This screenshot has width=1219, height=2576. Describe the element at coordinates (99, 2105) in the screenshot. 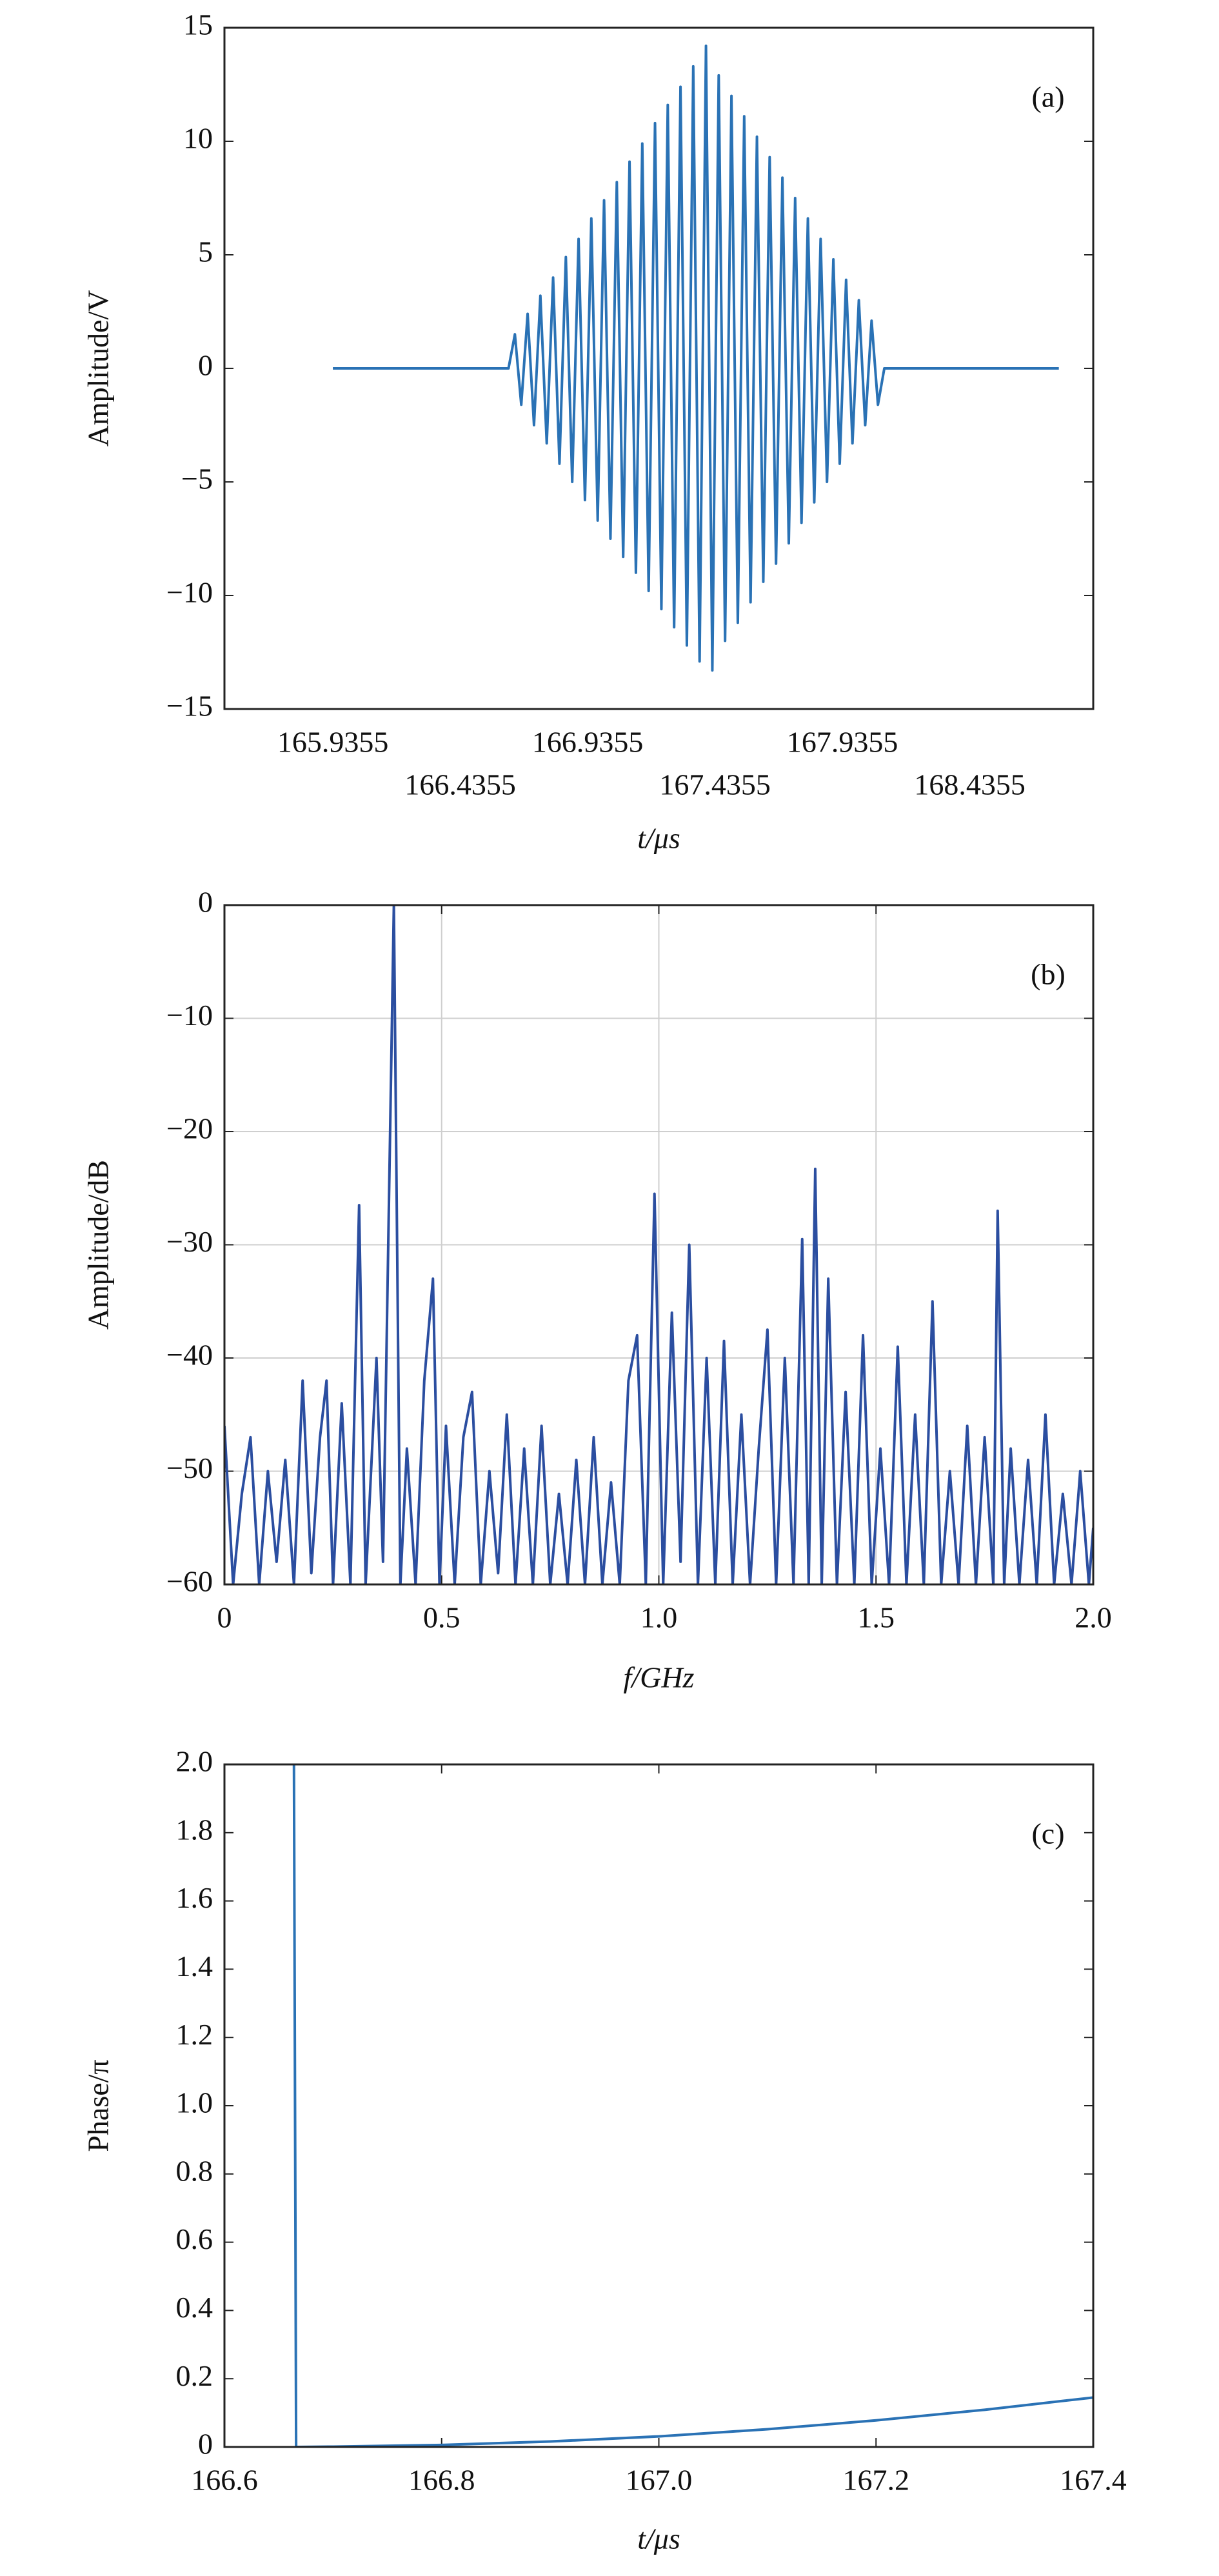

I see `y-axis-label: Phase/π` at that location.